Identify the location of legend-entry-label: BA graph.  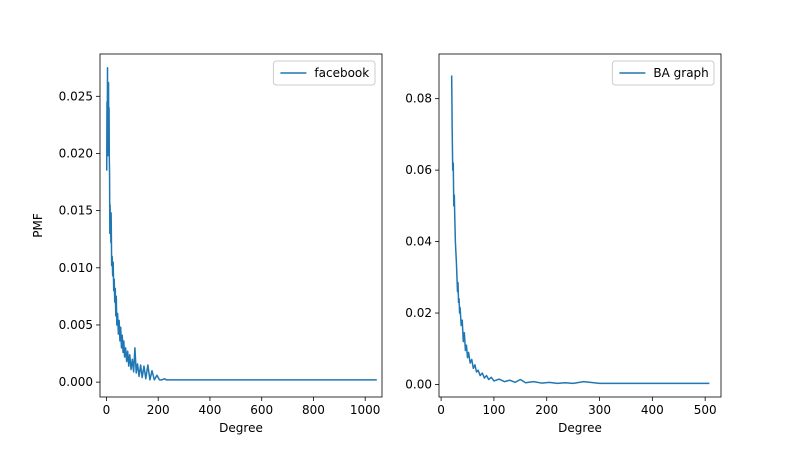
(680, 73).